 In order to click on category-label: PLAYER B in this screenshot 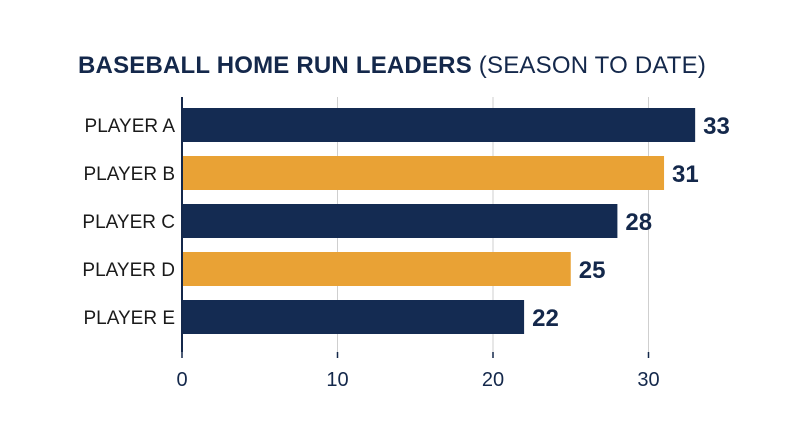, I will do `click(129, 174)`.